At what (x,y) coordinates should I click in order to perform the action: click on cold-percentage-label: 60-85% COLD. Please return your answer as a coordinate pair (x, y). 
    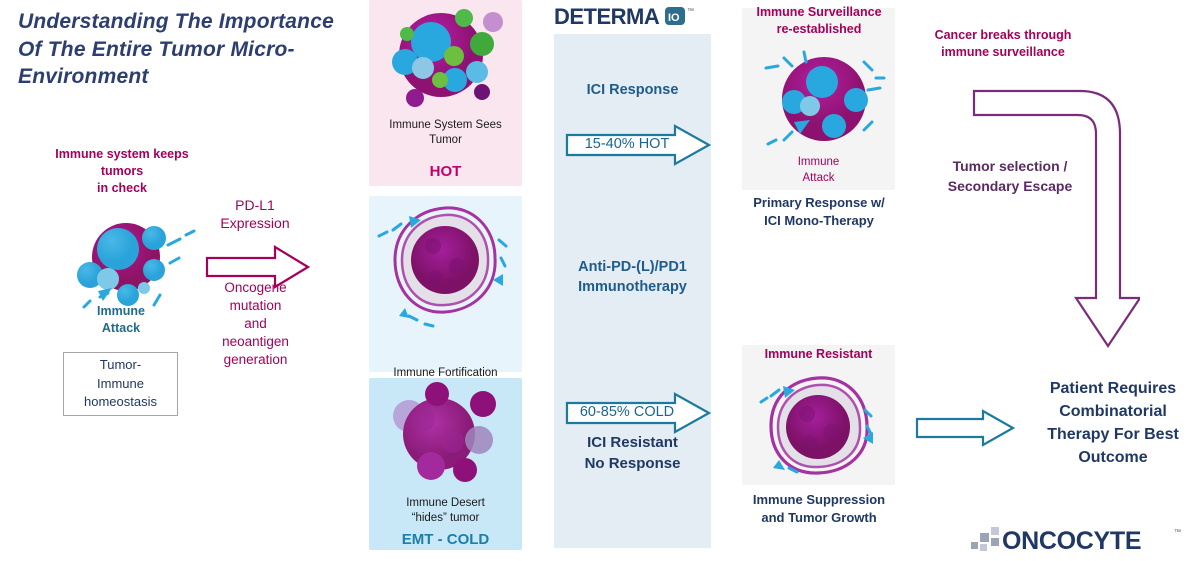
    Looking at the image, I should click on (627, 412).